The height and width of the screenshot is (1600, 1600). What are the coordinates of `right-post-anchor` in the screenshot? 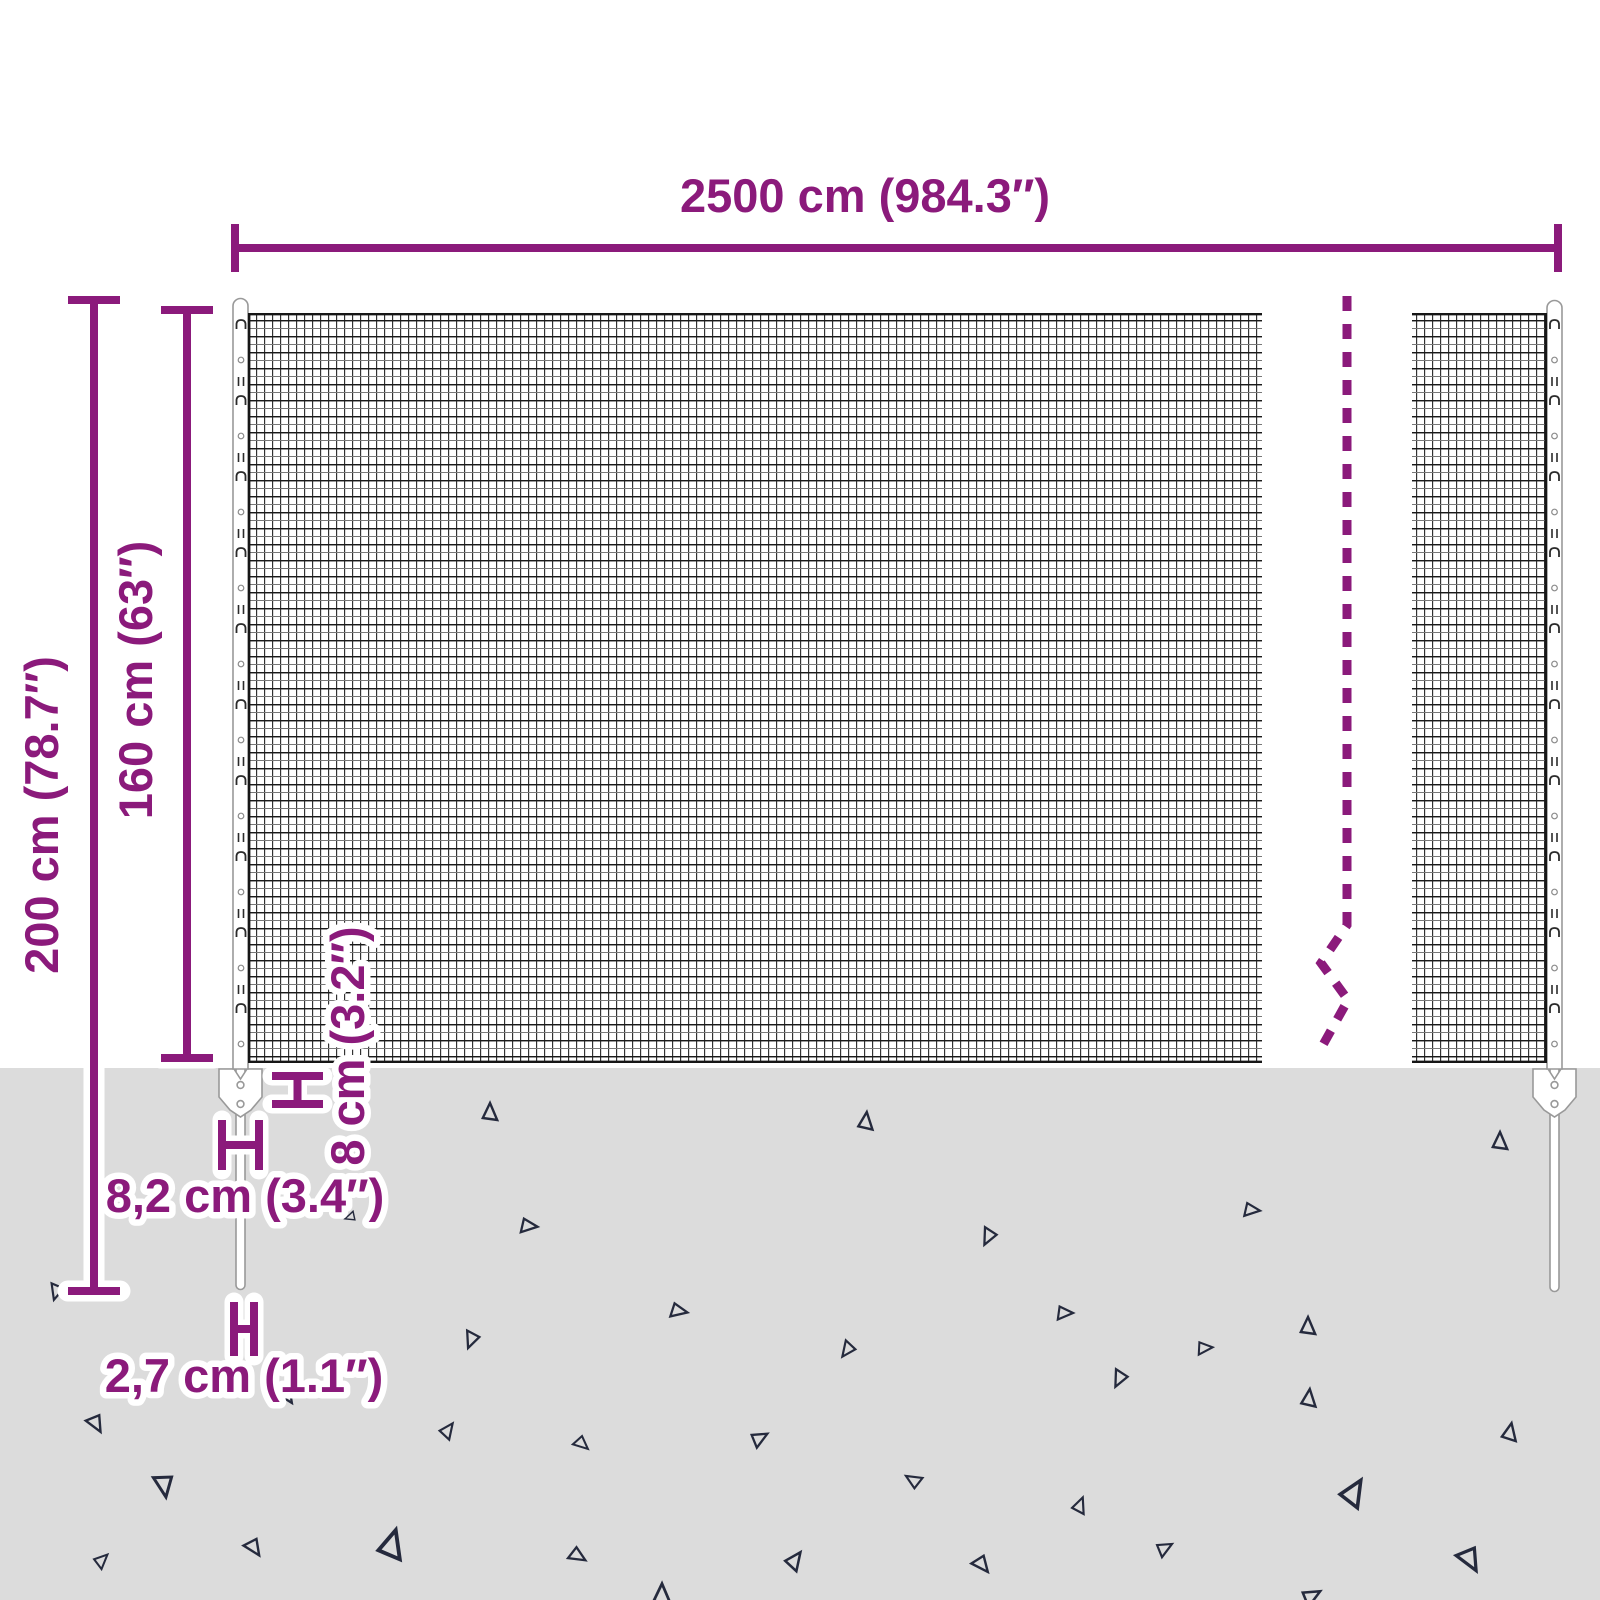 It's located at (1554, 1177).